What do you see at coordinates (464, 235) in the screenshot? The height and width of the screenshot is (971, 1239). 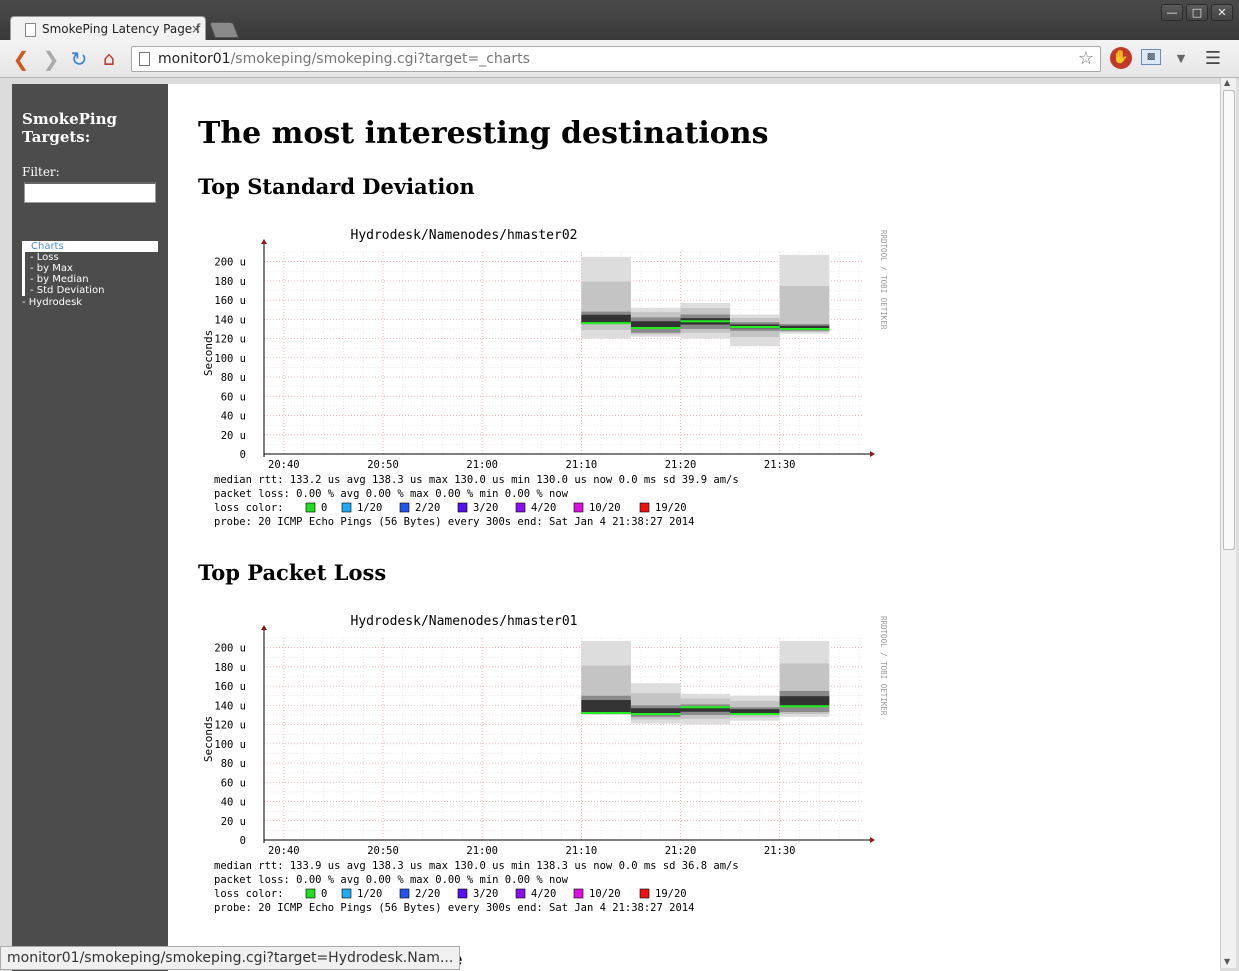 I see `graph-title: Hydrodesk/Namenodes/hmaster02` at bounding box center [464, 235].